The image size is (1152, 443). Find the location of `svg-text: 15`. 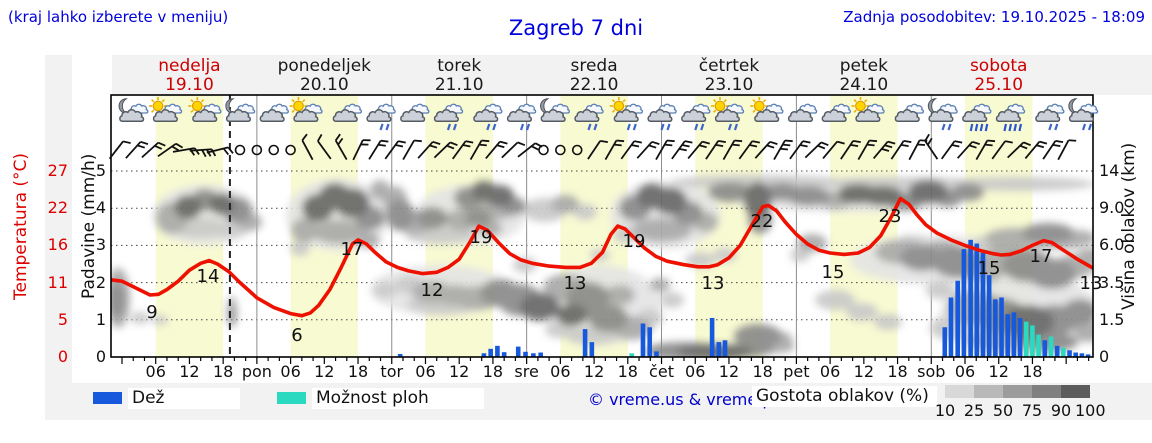

svg-text: 15 is located at coordinates (989, 268).